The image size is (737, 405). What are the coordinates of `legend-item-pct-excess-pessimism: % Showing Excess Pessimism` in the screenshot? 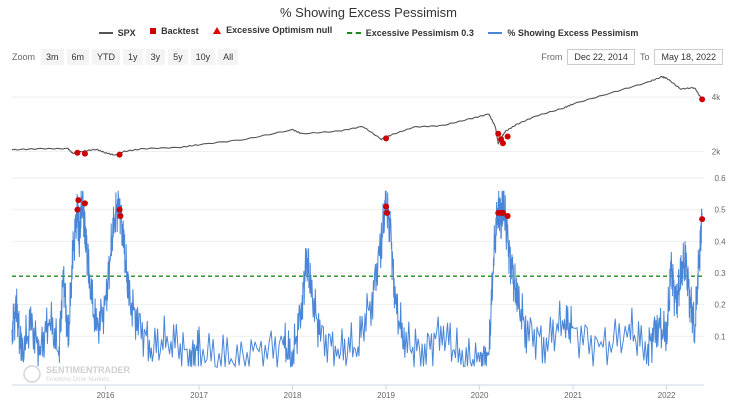 It's located at (563, 33).